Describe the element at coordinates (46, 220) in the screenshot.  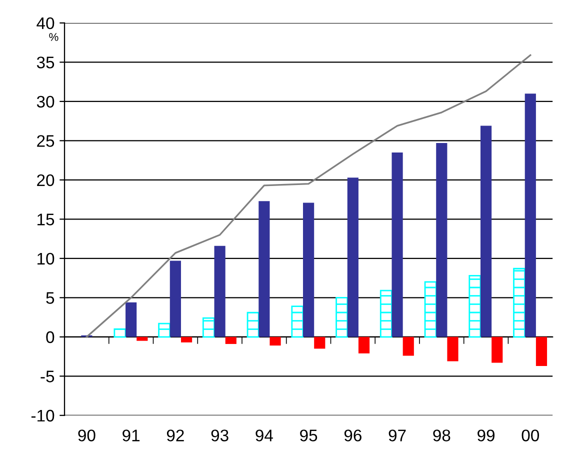
I see `y-tick-label: 15` at that location.